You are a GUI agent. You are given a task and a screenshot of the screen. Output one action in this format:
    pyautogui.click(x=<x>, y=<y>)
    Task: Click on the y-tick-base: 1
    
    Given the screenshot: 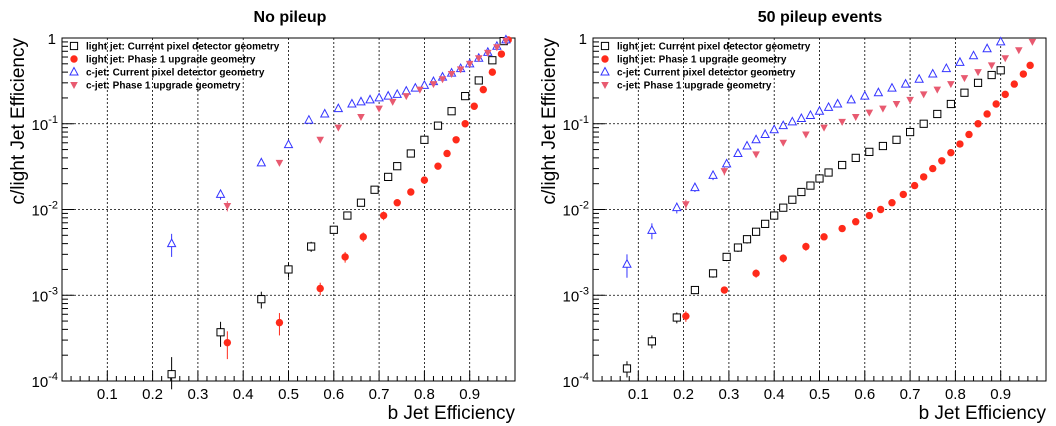 What is the action you would take?
    pyautogui.click(x=52, y=39)
    